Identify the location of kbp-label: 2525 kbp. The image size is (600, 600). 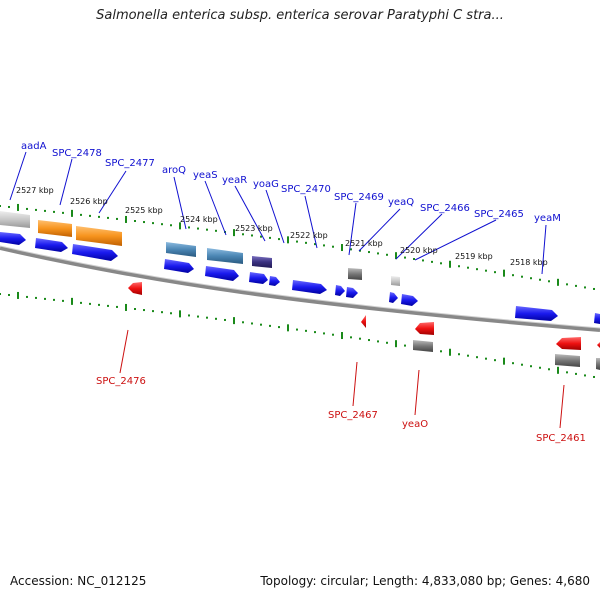
(144, 210).